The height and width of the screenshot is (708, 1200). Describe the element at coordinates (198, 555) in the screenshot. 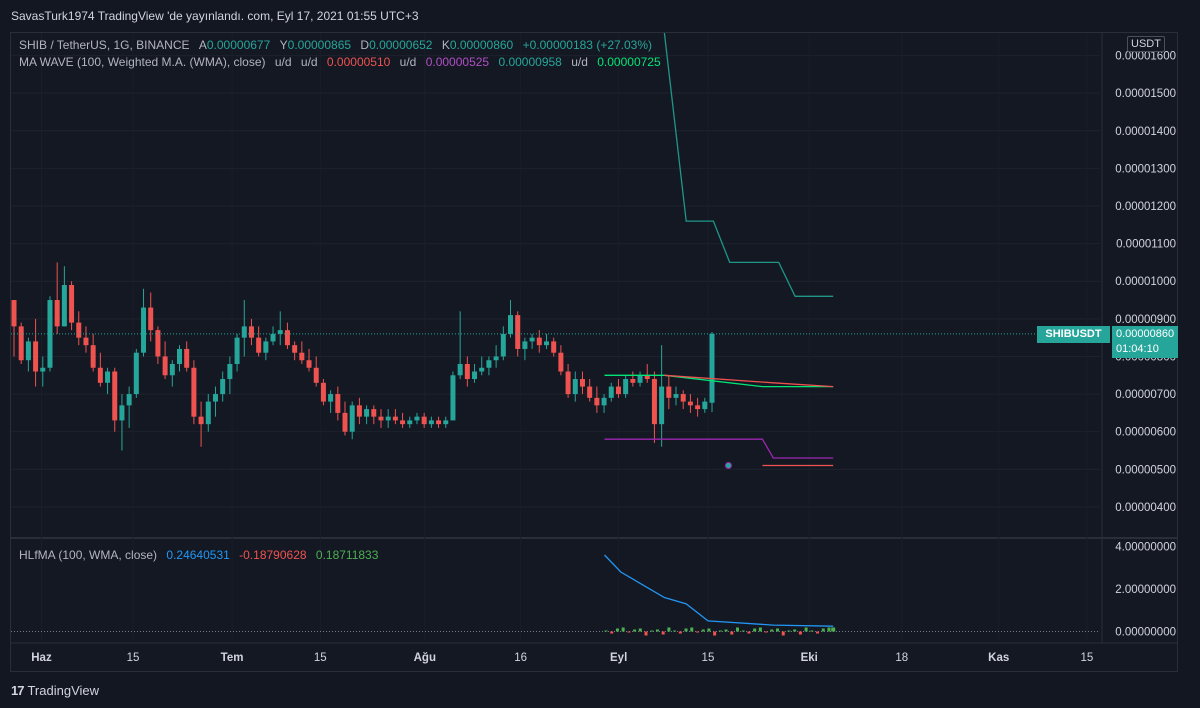

I see `hlfma-value-1: 0.24640531` at that location.